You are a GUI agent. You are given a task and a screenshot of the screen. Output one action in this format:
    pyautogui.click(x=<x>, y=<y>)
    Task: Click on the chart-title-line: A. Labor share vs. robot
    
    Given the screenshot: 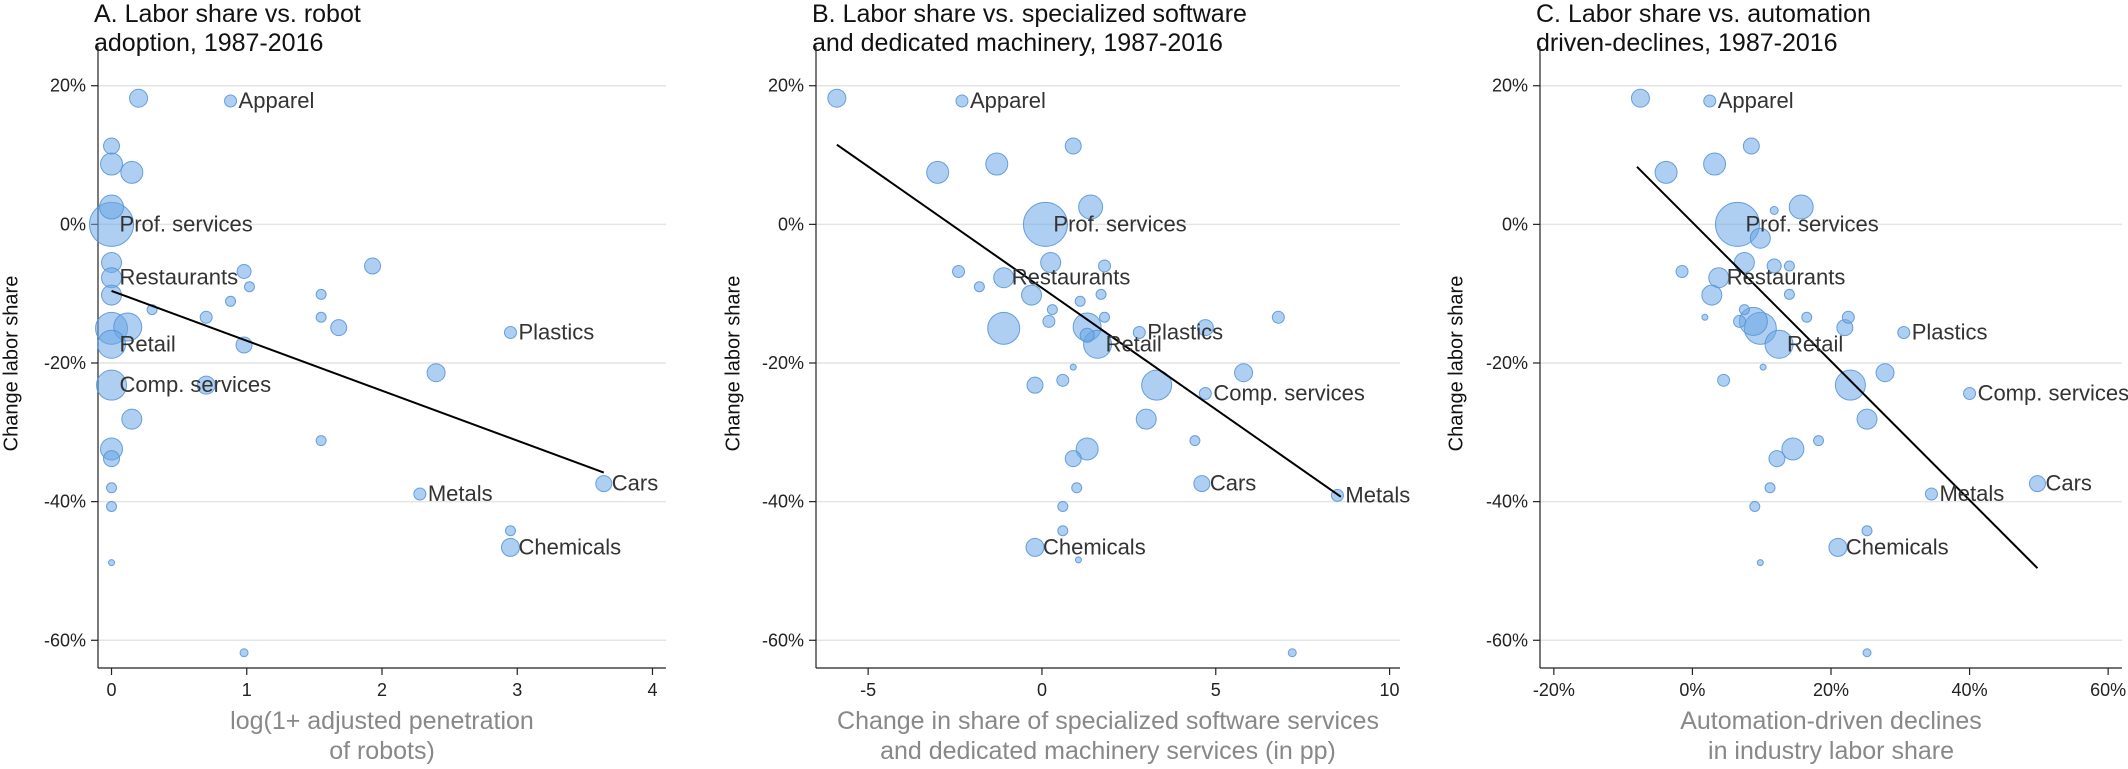 What is the action you would take?
    pyautogui.click(x=227, y=14)
    